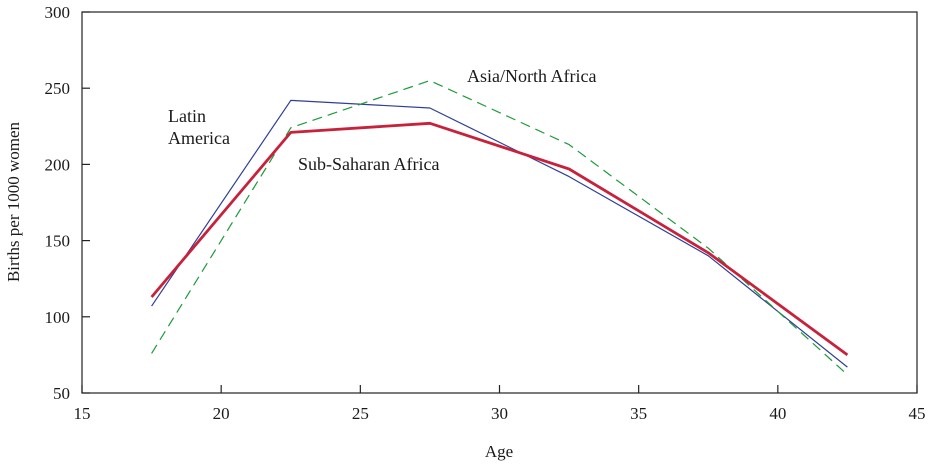  What do you see at coordinates (58, 317) in the screenshot?
I see `y-tick-label: 100` at bounding box center [58, 317].